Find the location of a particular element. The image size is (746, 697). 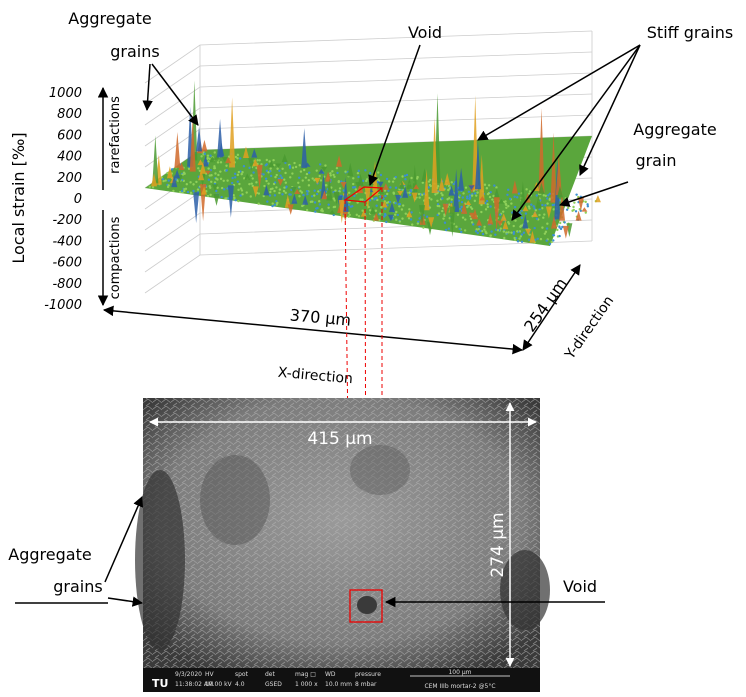

tick-label: 200 is located at coordinates (69, 178).